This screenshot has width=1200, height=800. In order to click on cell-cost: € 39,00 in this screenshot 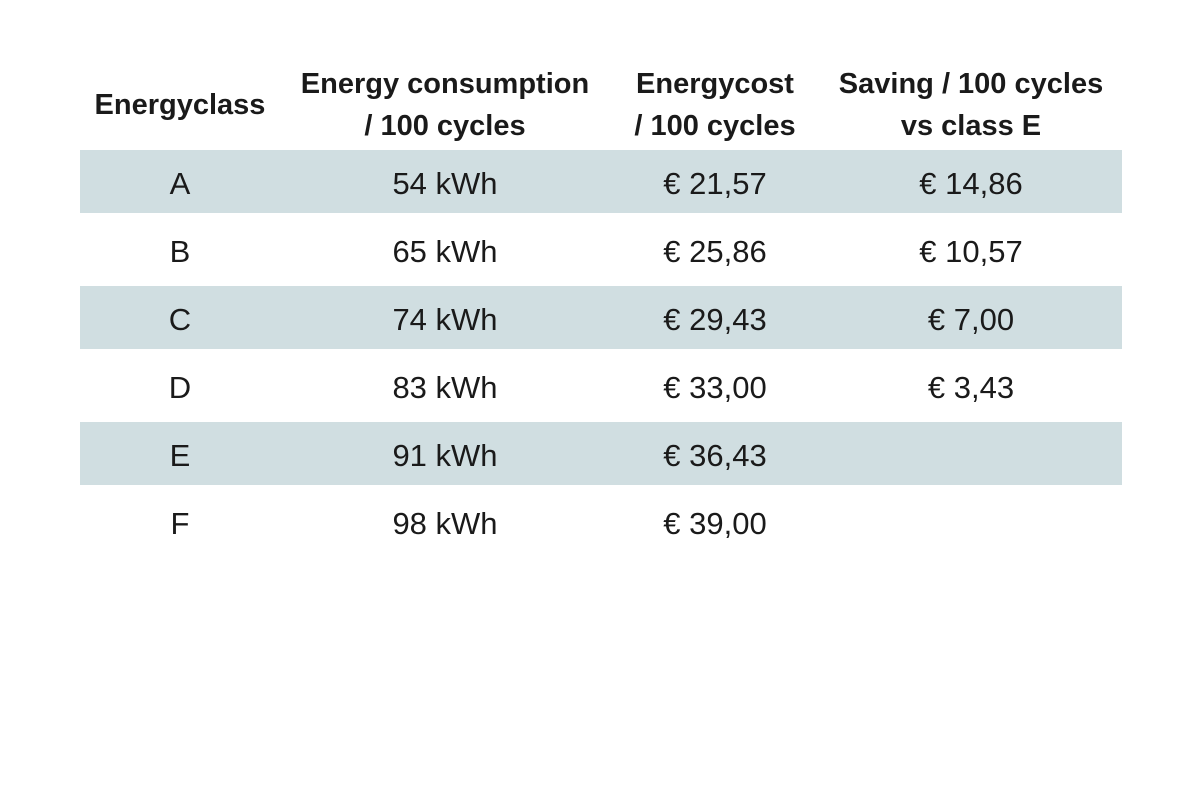, I will do `click(715, 523)`.